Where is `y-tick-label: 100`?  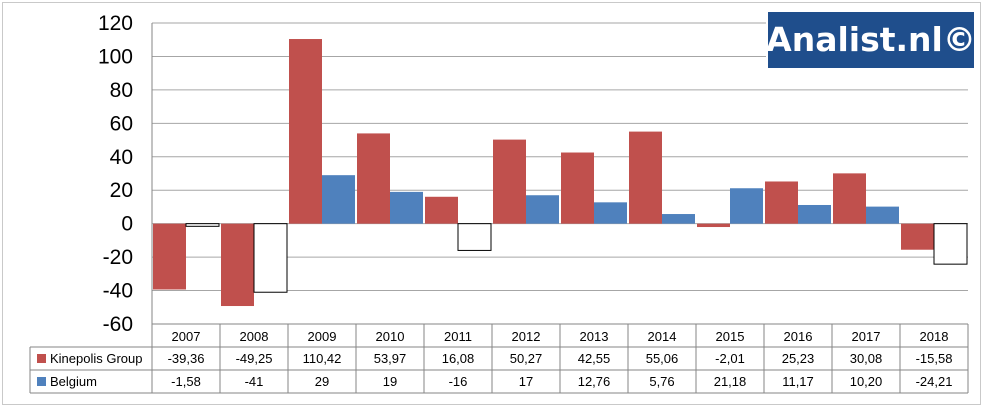 y-tick-label: 100 is located at coordinates (115, 56).